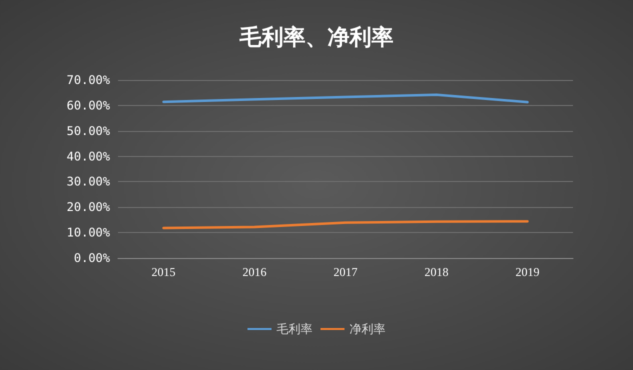  I want to click on y-tick-label: 40.00%, so click(88, 156).